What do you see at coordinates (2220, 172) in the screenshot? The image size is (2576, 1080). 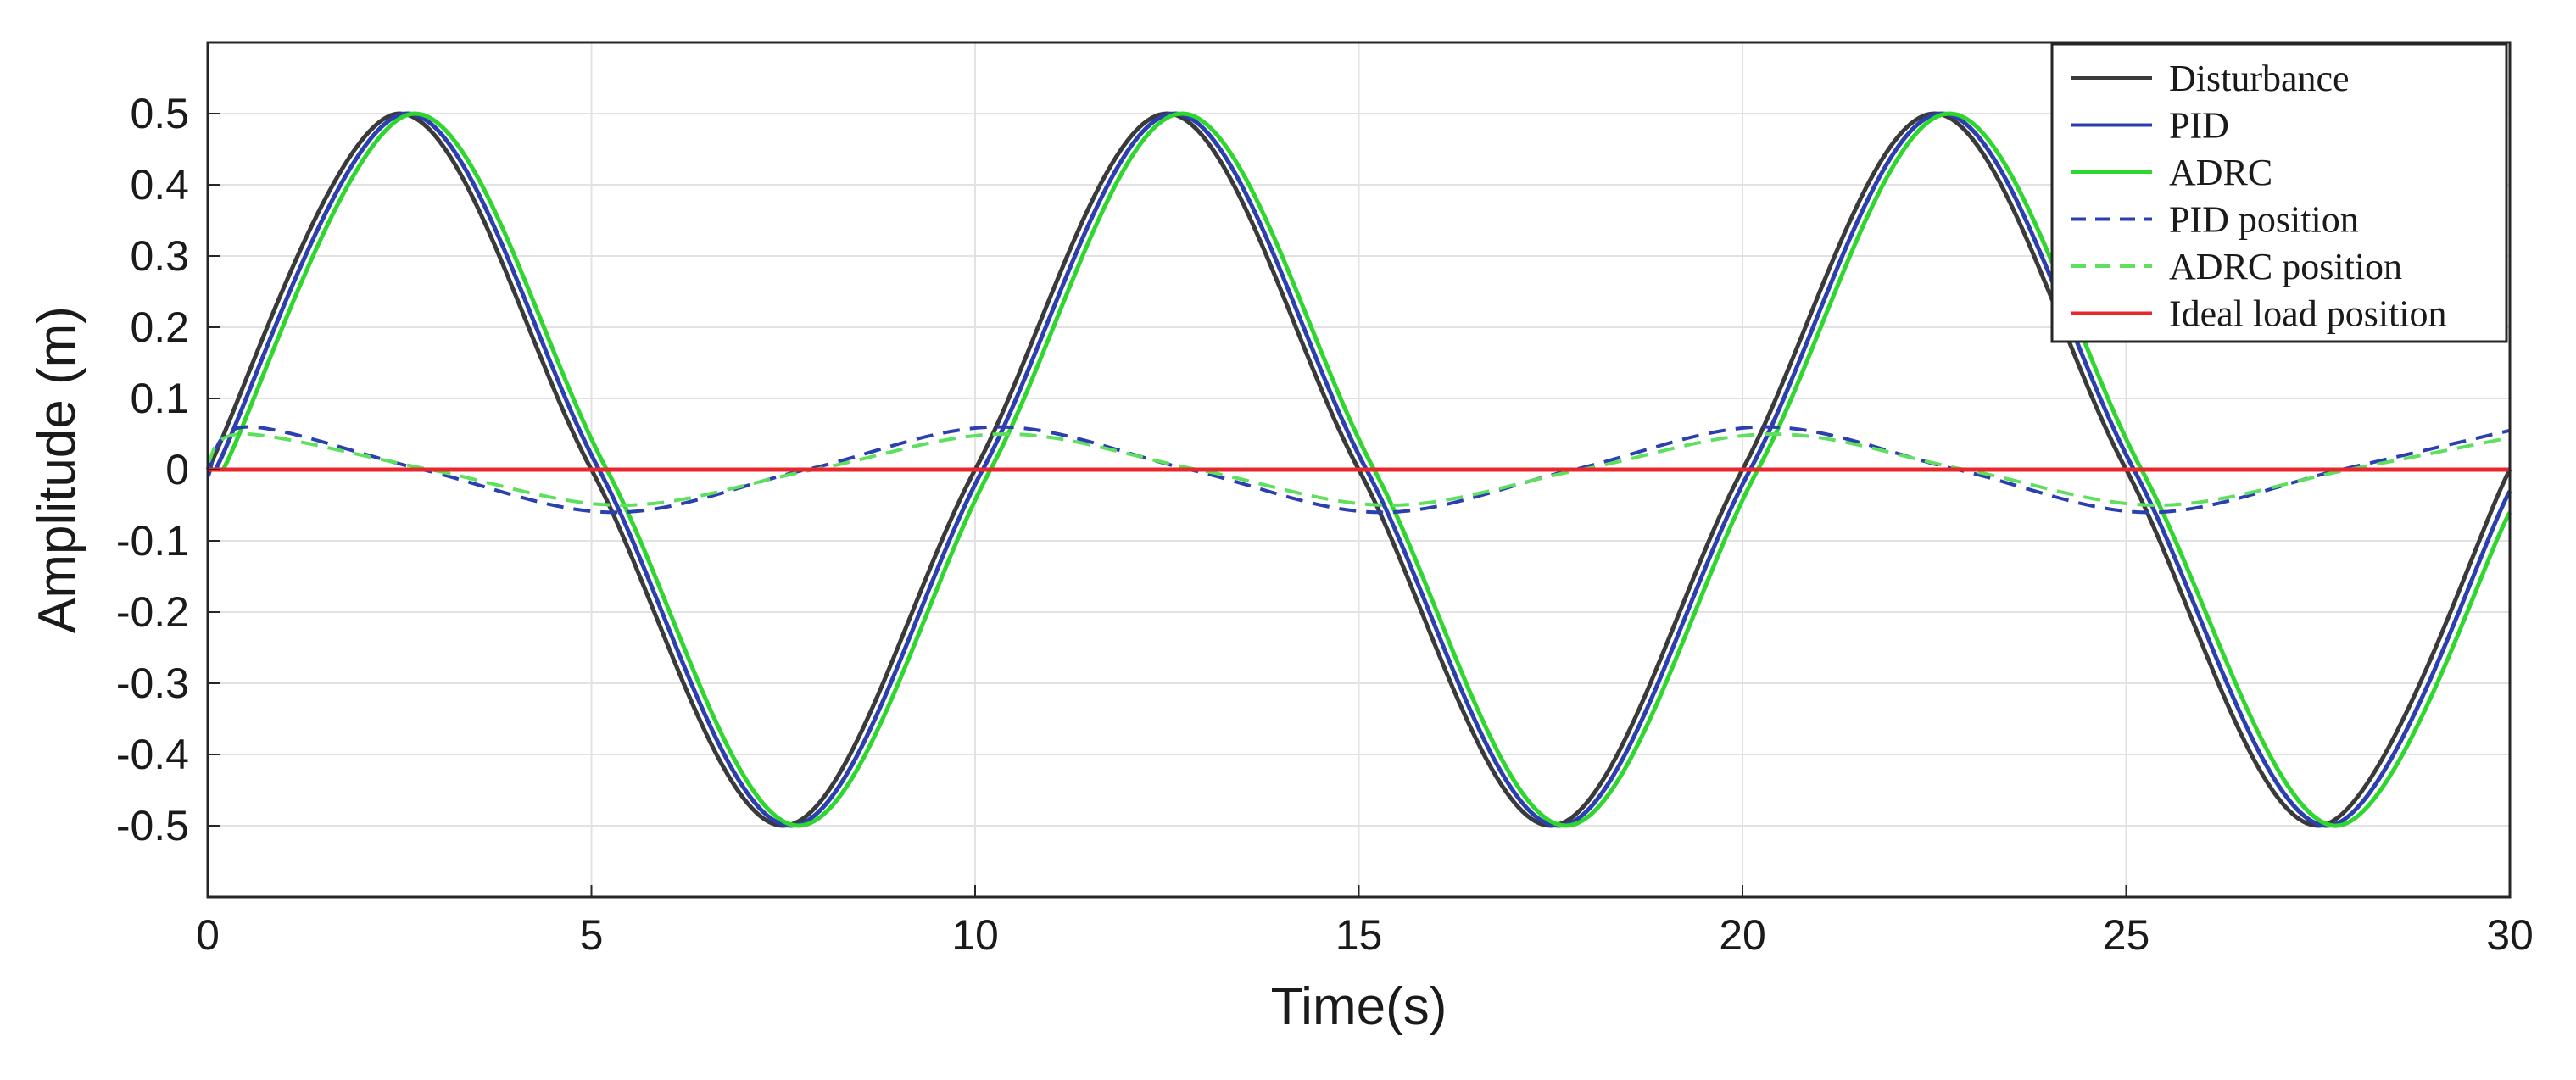 I see `legend-label-adrc: ADRC` at bounding box center [2220, 172].